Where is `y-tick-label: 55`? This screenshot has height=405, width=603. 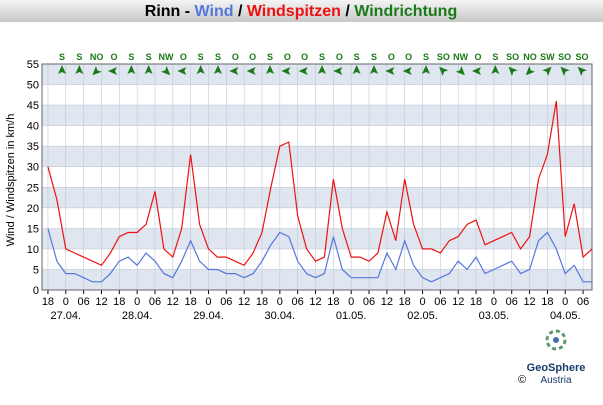
y-tick-label: 55 is located at coordinates (33, 65).